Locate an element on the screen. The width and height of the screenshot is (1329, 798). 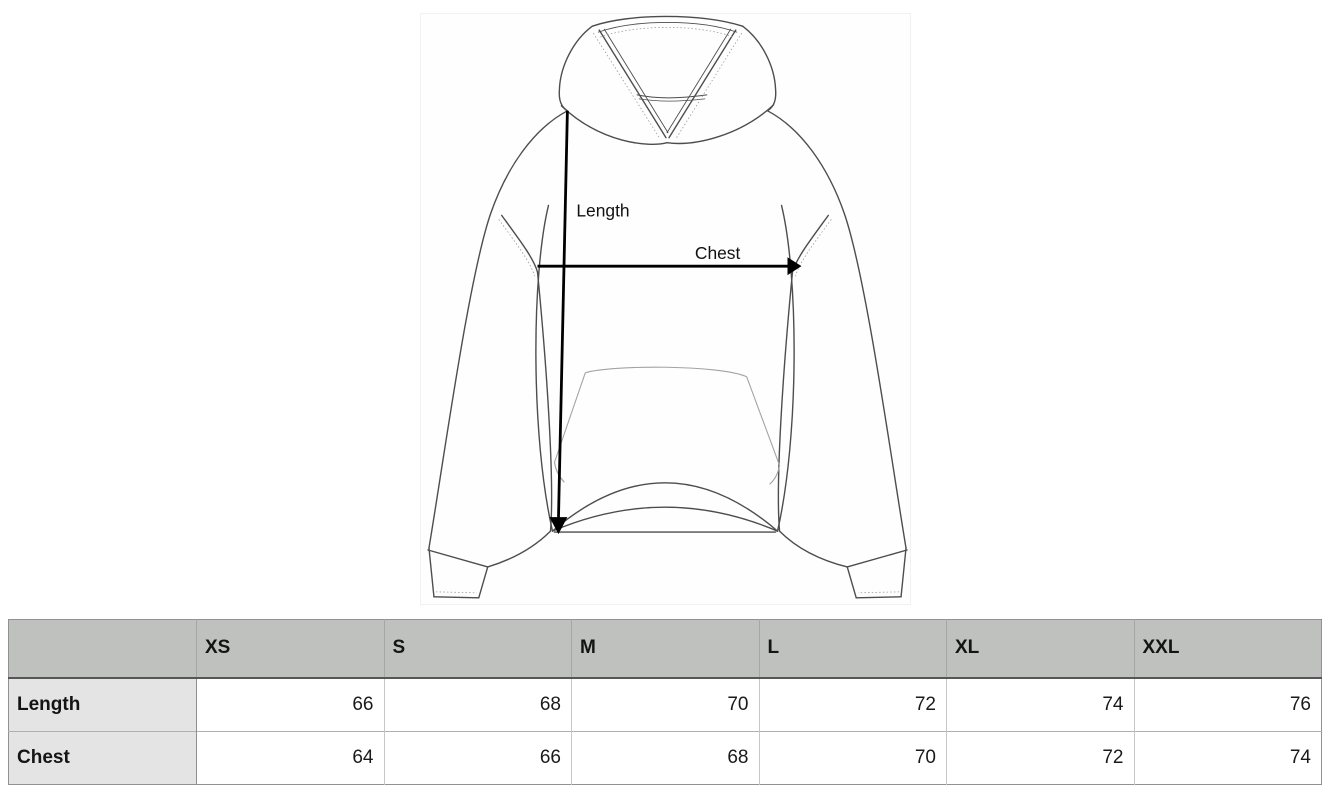
size-table-header-row: XS S M L XL XXL is located at coordinates (665, 649).